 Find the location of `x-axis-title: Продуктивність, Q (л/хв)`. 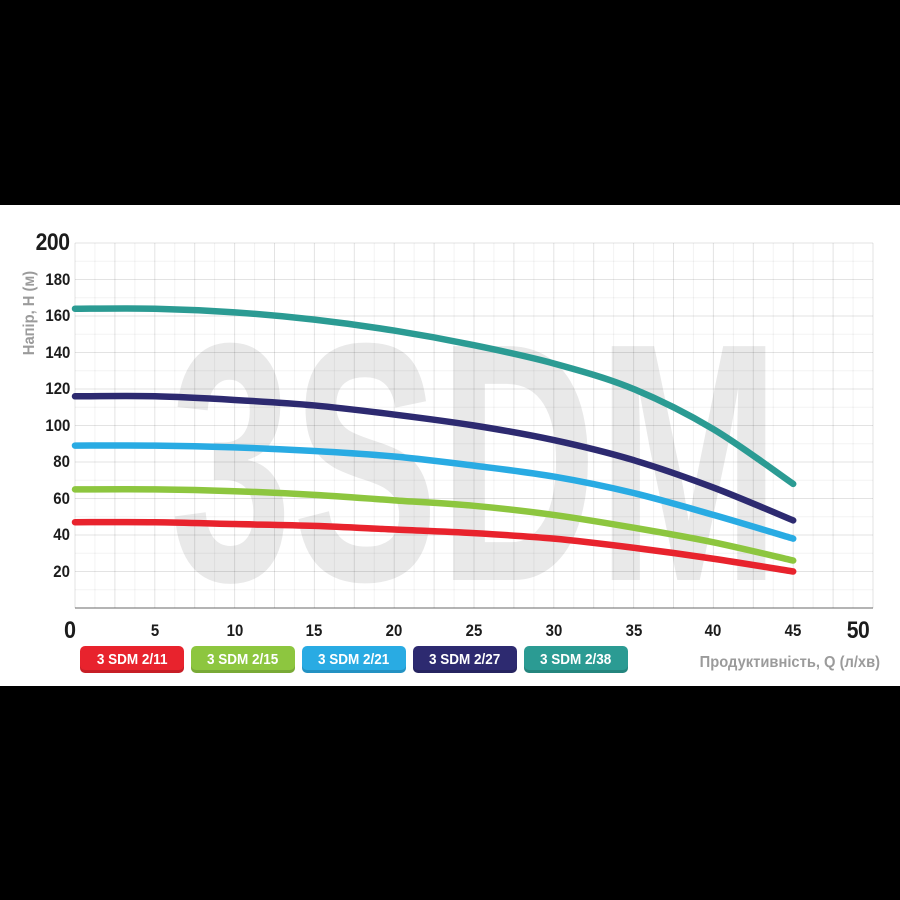

x-axis-title: Продуктивність, Q (л/хв) is located at coordinates (789, 662).